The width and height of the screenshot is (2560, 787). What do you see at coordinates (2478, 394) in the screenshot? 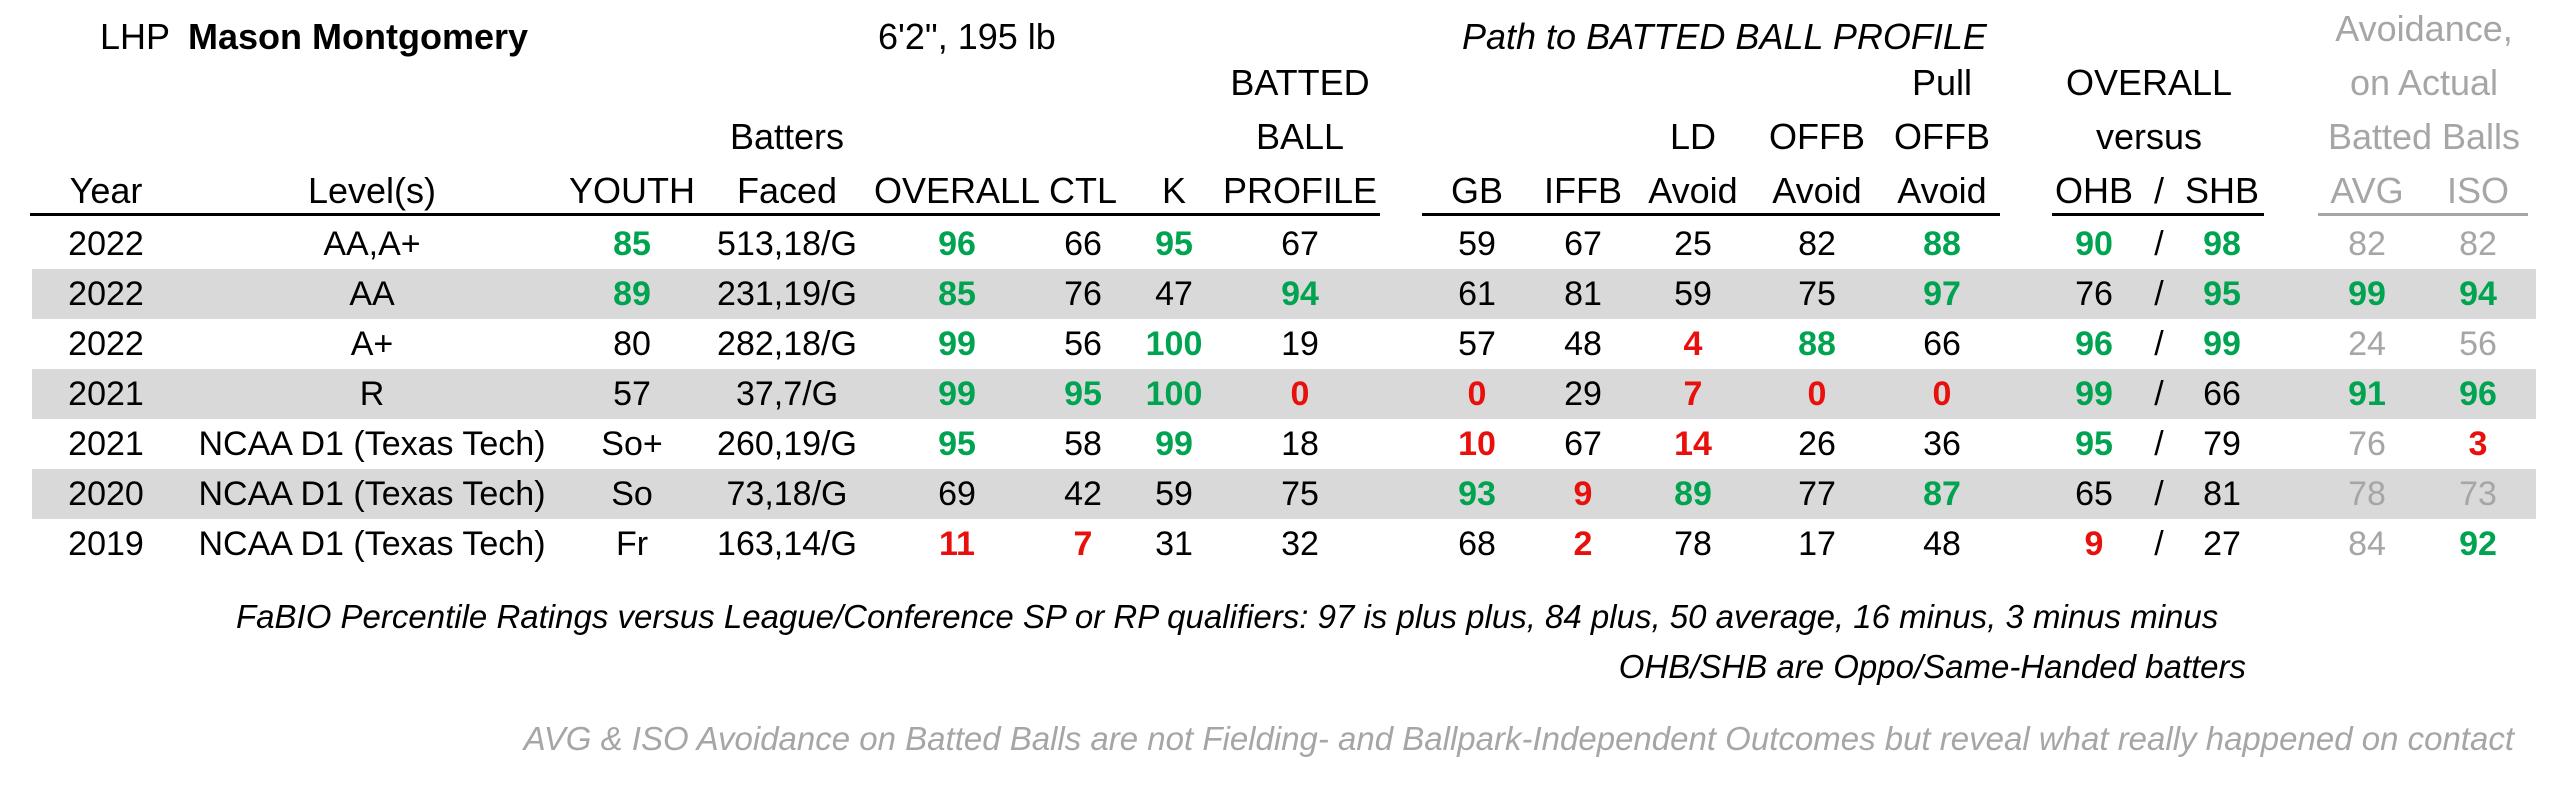
I see `cell-iso: 96` at bounding box center [2478, 394].